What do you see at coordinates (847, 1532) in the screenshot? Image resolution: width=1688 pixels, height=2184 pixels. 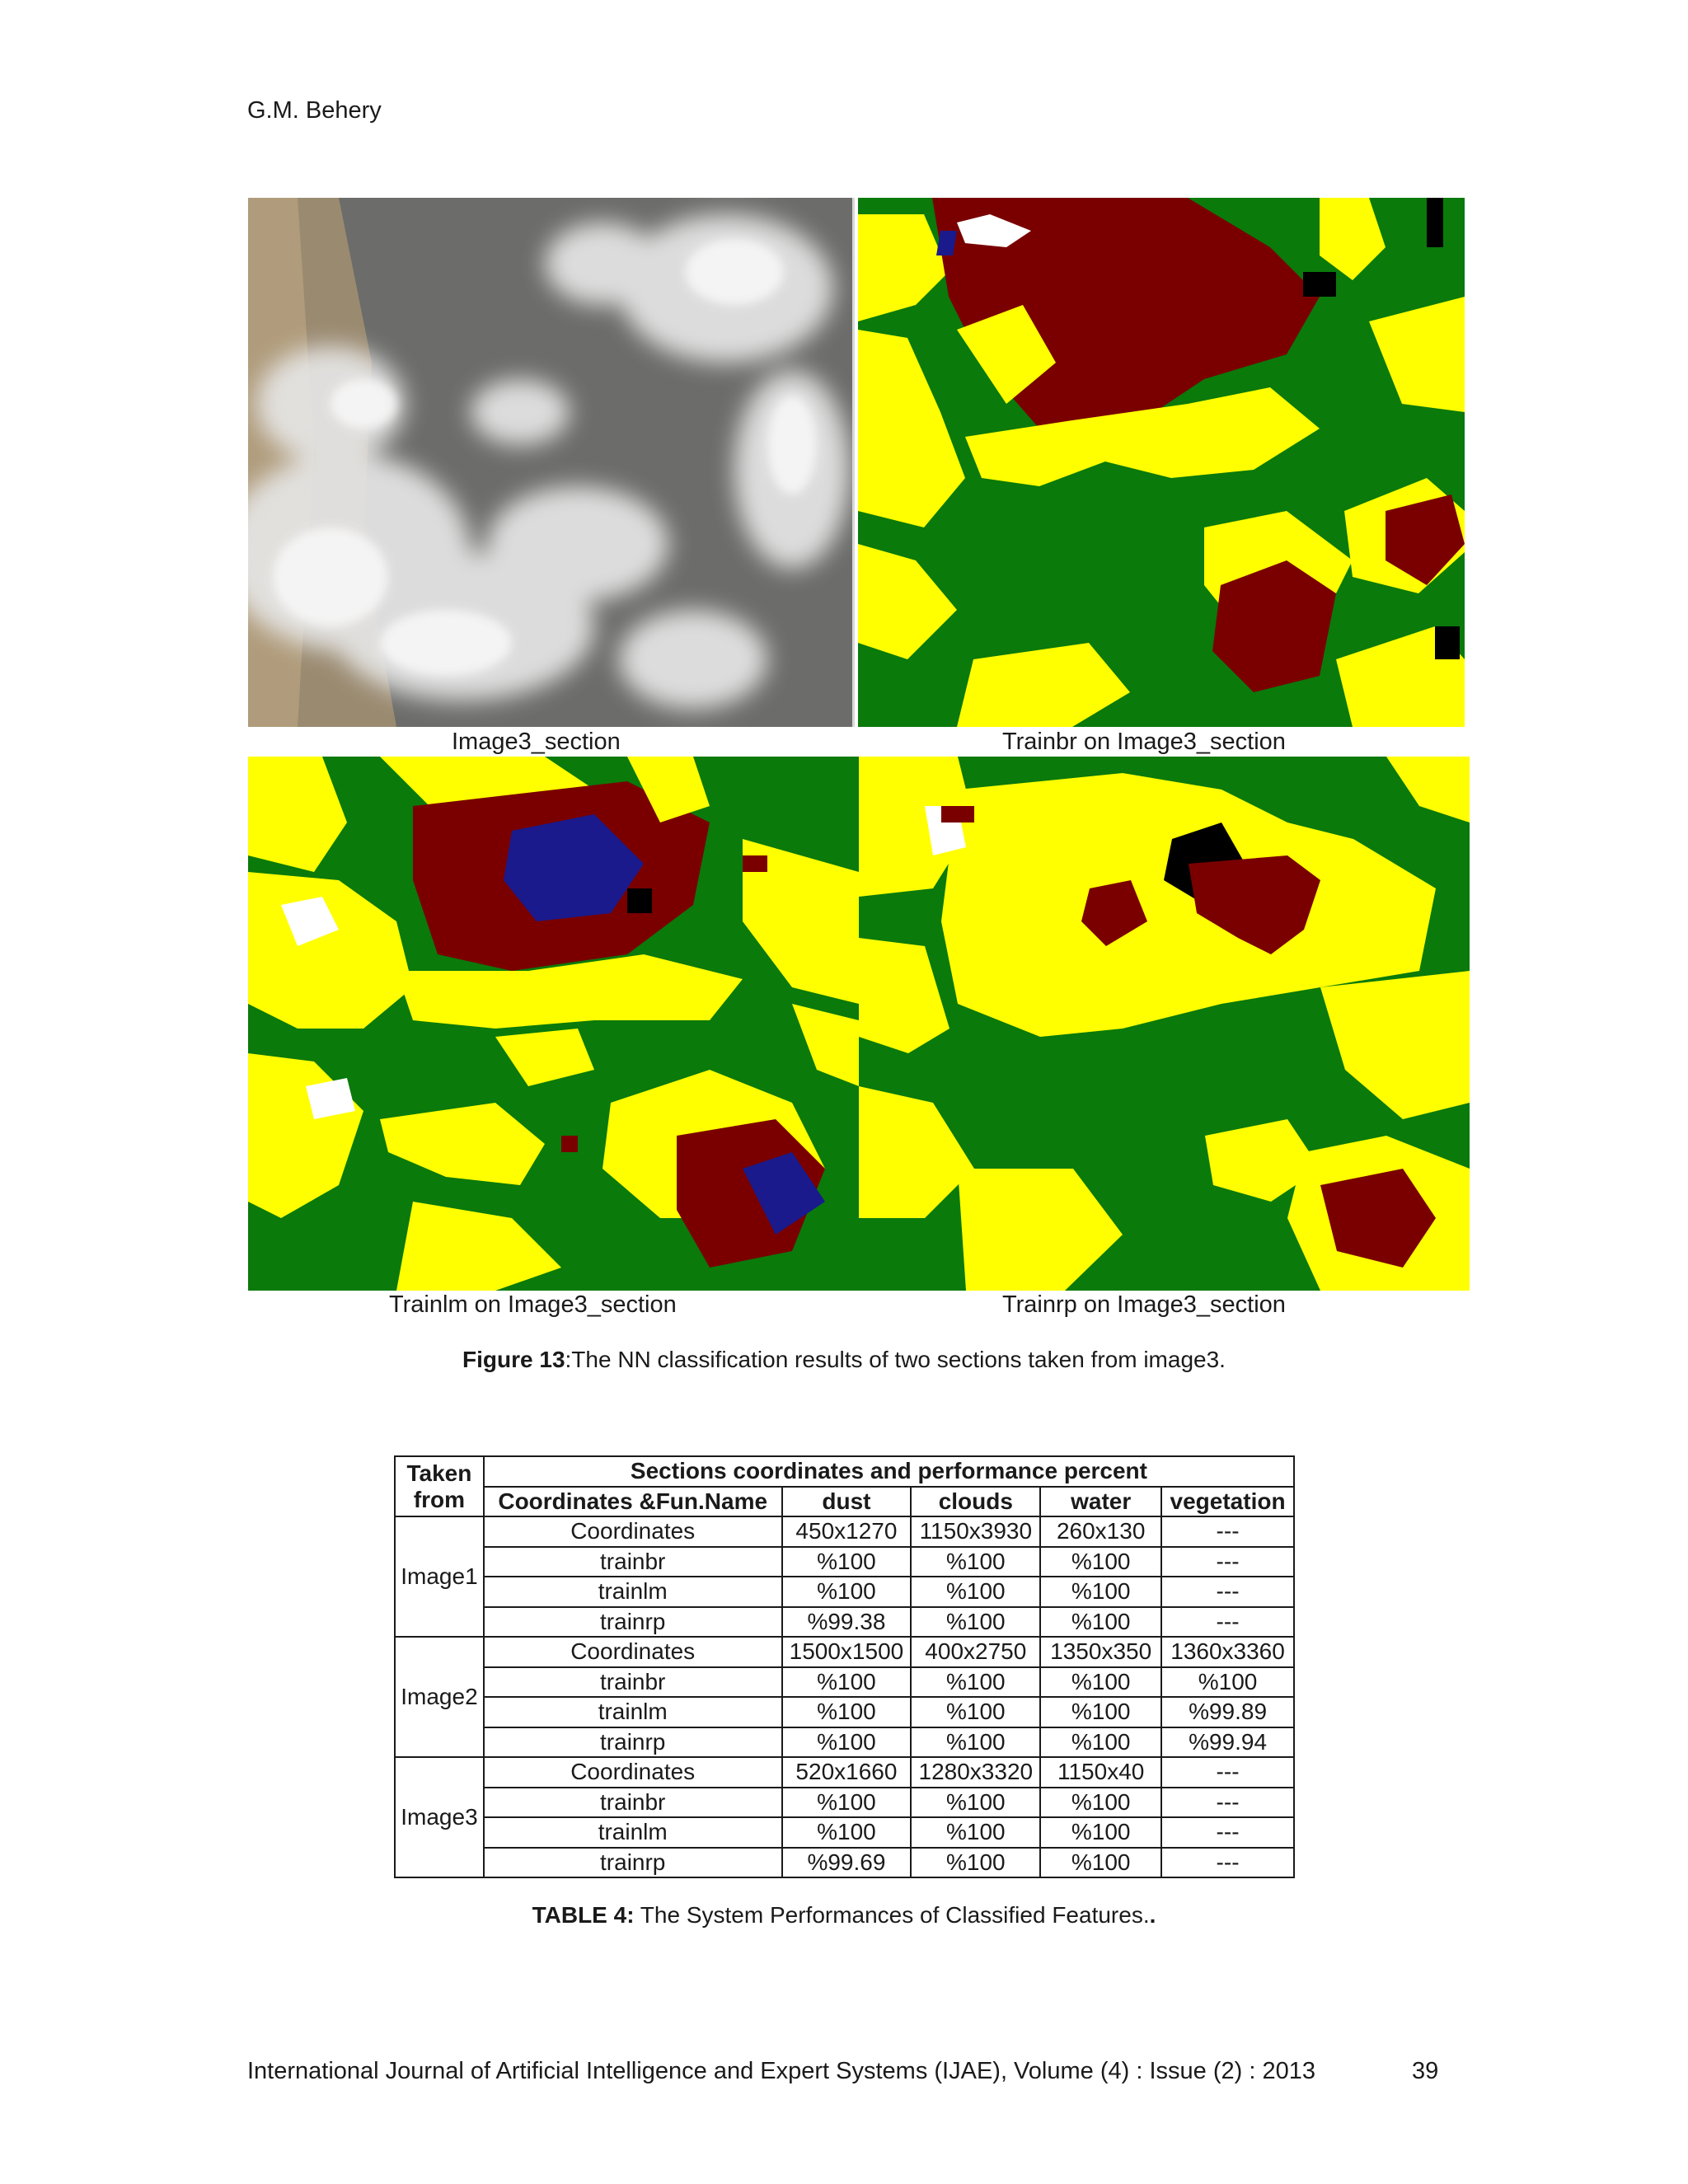 I see `table-cell: 450x1270` at bounding box center [847, 1532].